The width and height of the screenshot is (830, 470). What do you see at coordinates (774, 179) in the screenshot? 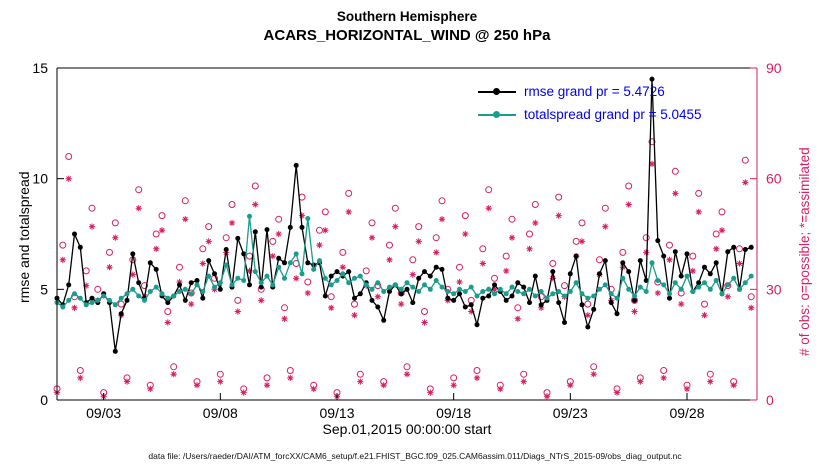
I see `svg-text: 60` at bounding box center [774, 179].